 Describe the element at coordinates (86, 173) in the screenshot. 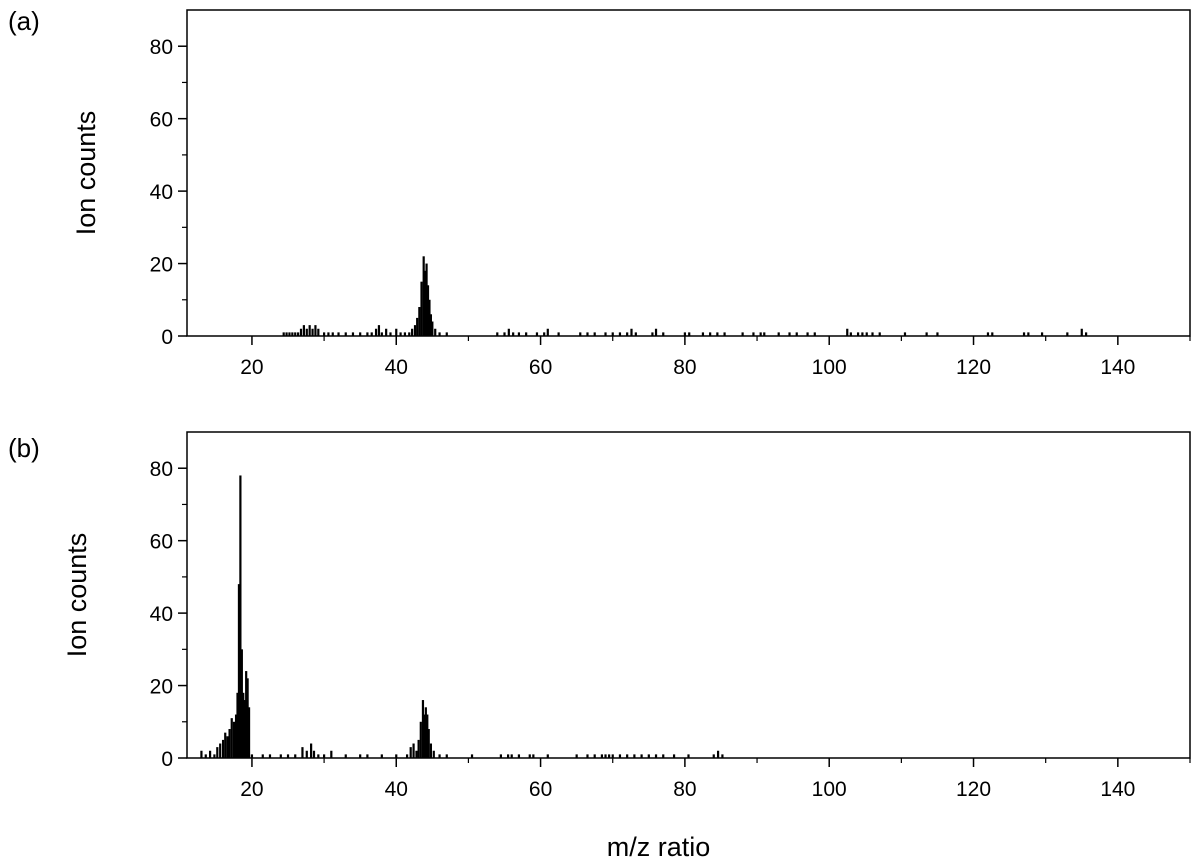

I see `y-axis-label-a: Ion counts` at that location.